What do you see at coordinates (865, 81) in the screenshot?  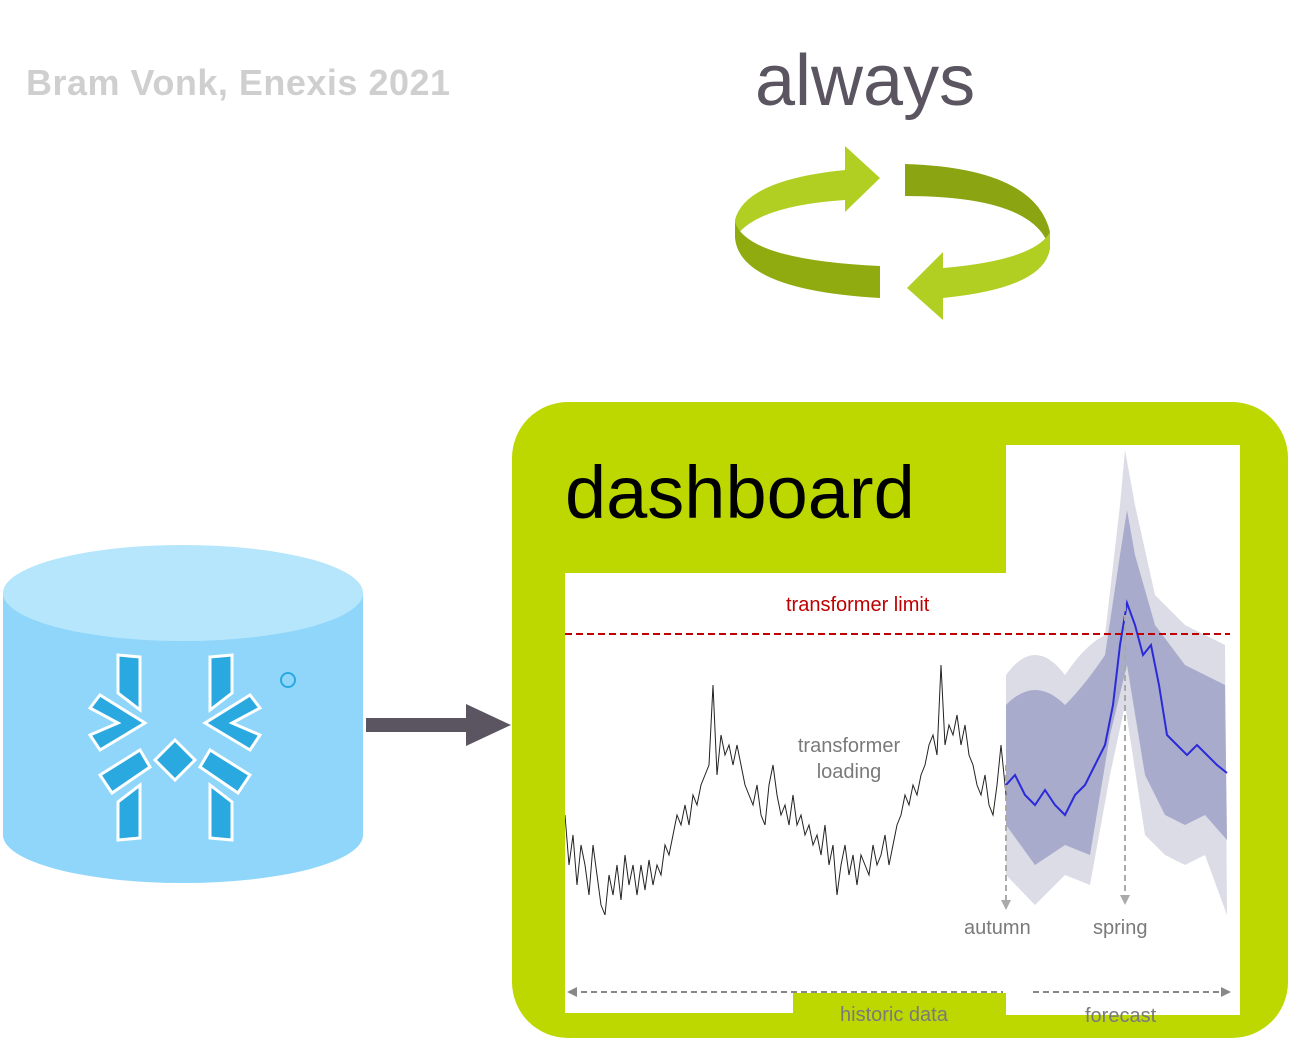 I see `cycle-label: always` at bounding box center [865, 81].